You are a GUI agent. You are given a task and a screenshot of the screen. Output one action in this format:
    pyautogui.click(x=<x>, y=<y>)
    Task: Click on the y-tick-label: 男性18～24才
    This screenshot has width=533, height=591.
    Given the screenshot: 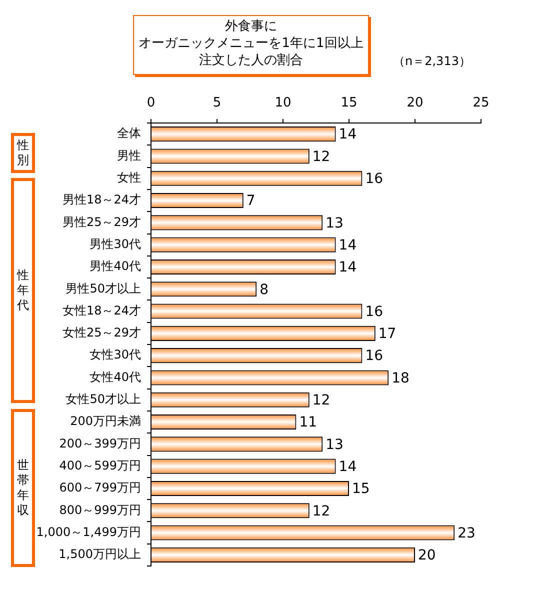 What is the action you would take?
    pyautogui.click(x=101, y=199)
    